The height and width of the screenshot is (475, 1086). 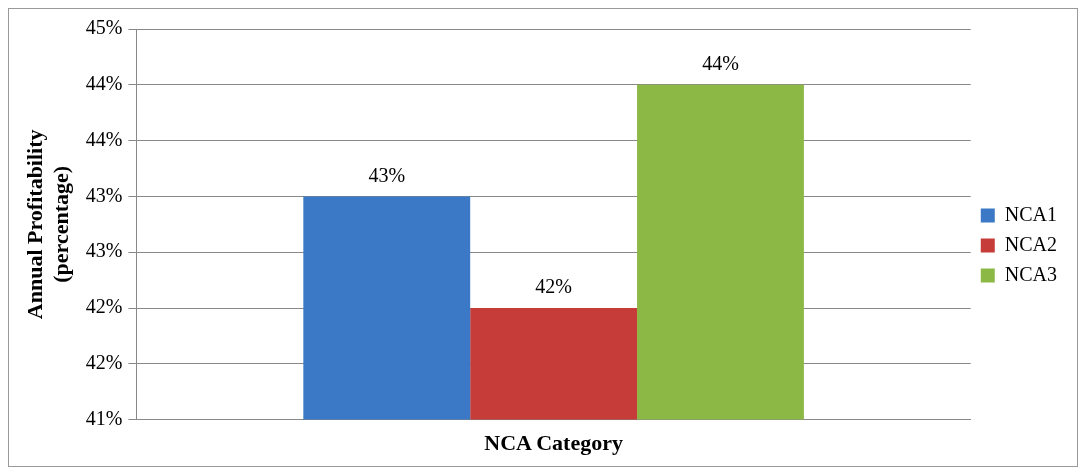 I want to click on x-axis-title: NCA Category, so click(x=553, y=443).